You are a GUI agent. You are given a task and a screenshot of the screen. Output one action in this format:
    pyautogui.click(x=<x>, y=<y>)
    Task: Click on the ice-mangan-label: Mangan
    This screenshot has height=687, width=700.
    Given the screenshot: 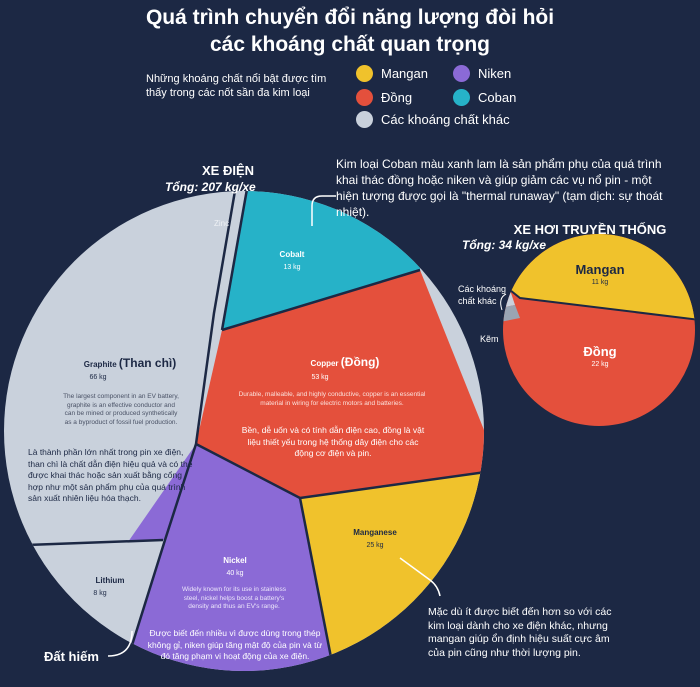 What is the action you would take?
    pyautogui.click(x=600, y=269)
    